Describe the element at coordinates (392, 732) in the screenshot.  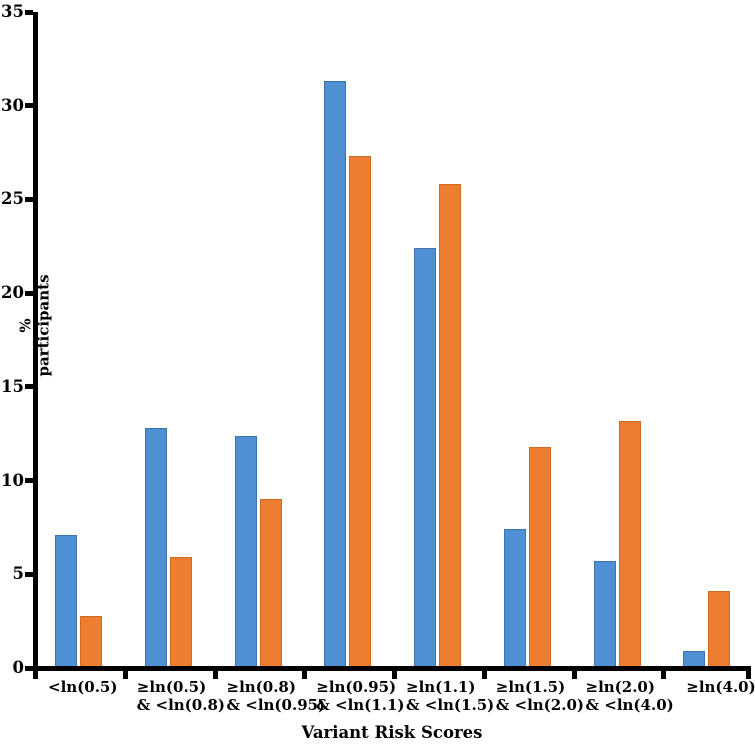
I see `x-axis-title: Variant Risk Scores` at that location.